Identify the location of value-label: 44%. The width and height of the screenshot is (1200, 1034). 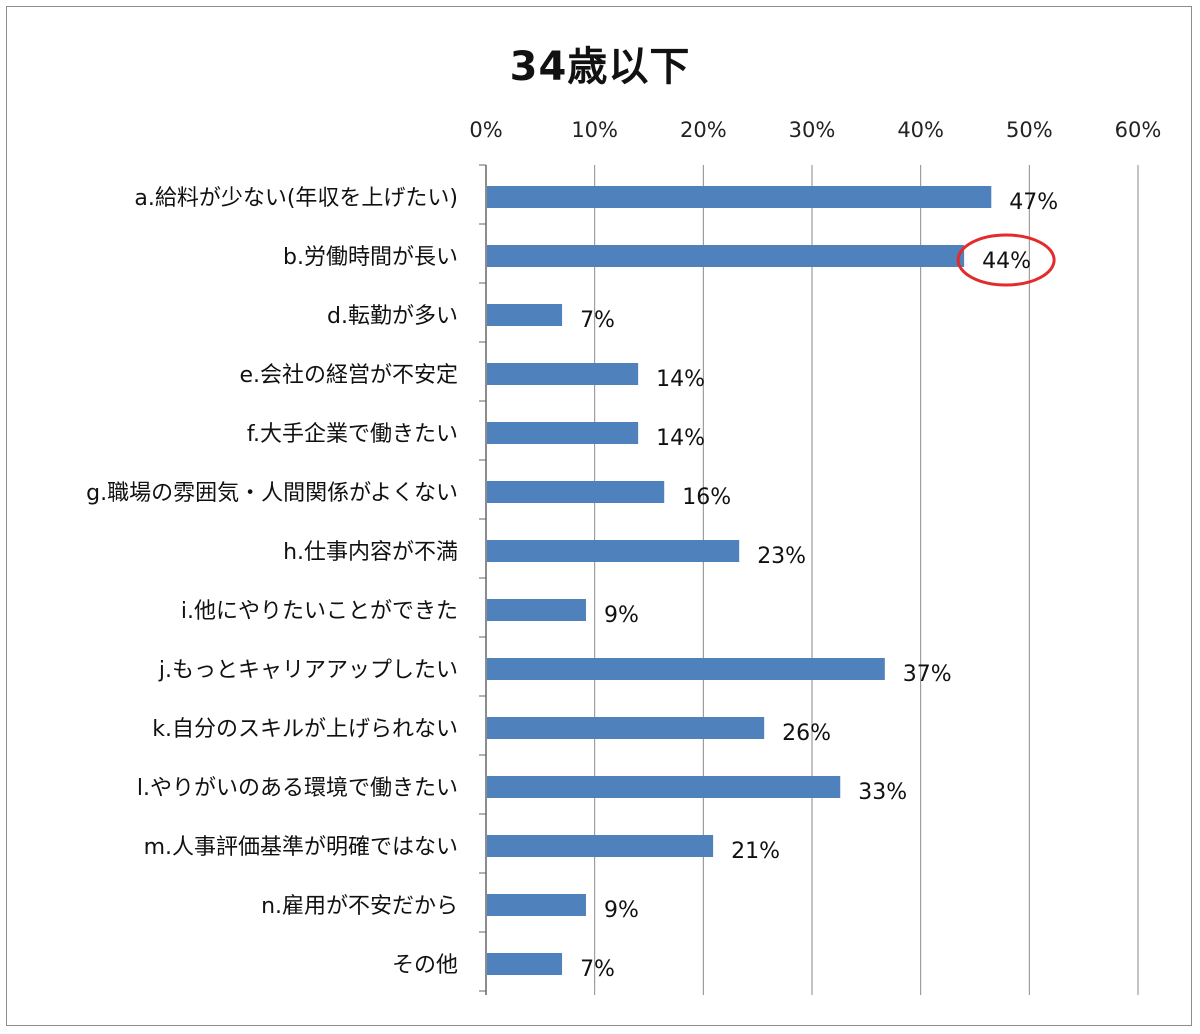
(1006, 261).